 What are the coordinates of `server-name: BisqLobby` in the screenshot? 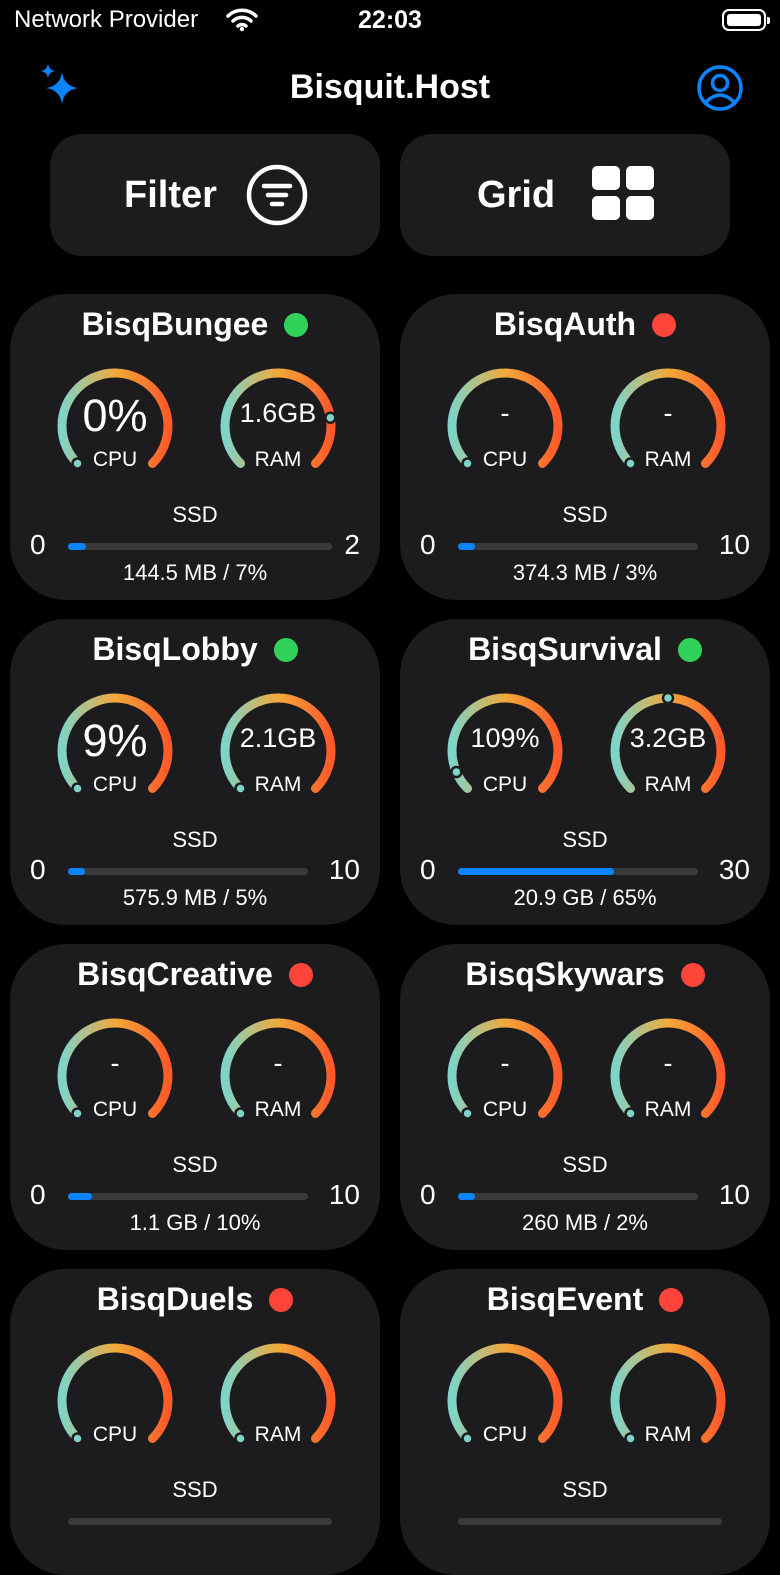 It's located at (175, 649).